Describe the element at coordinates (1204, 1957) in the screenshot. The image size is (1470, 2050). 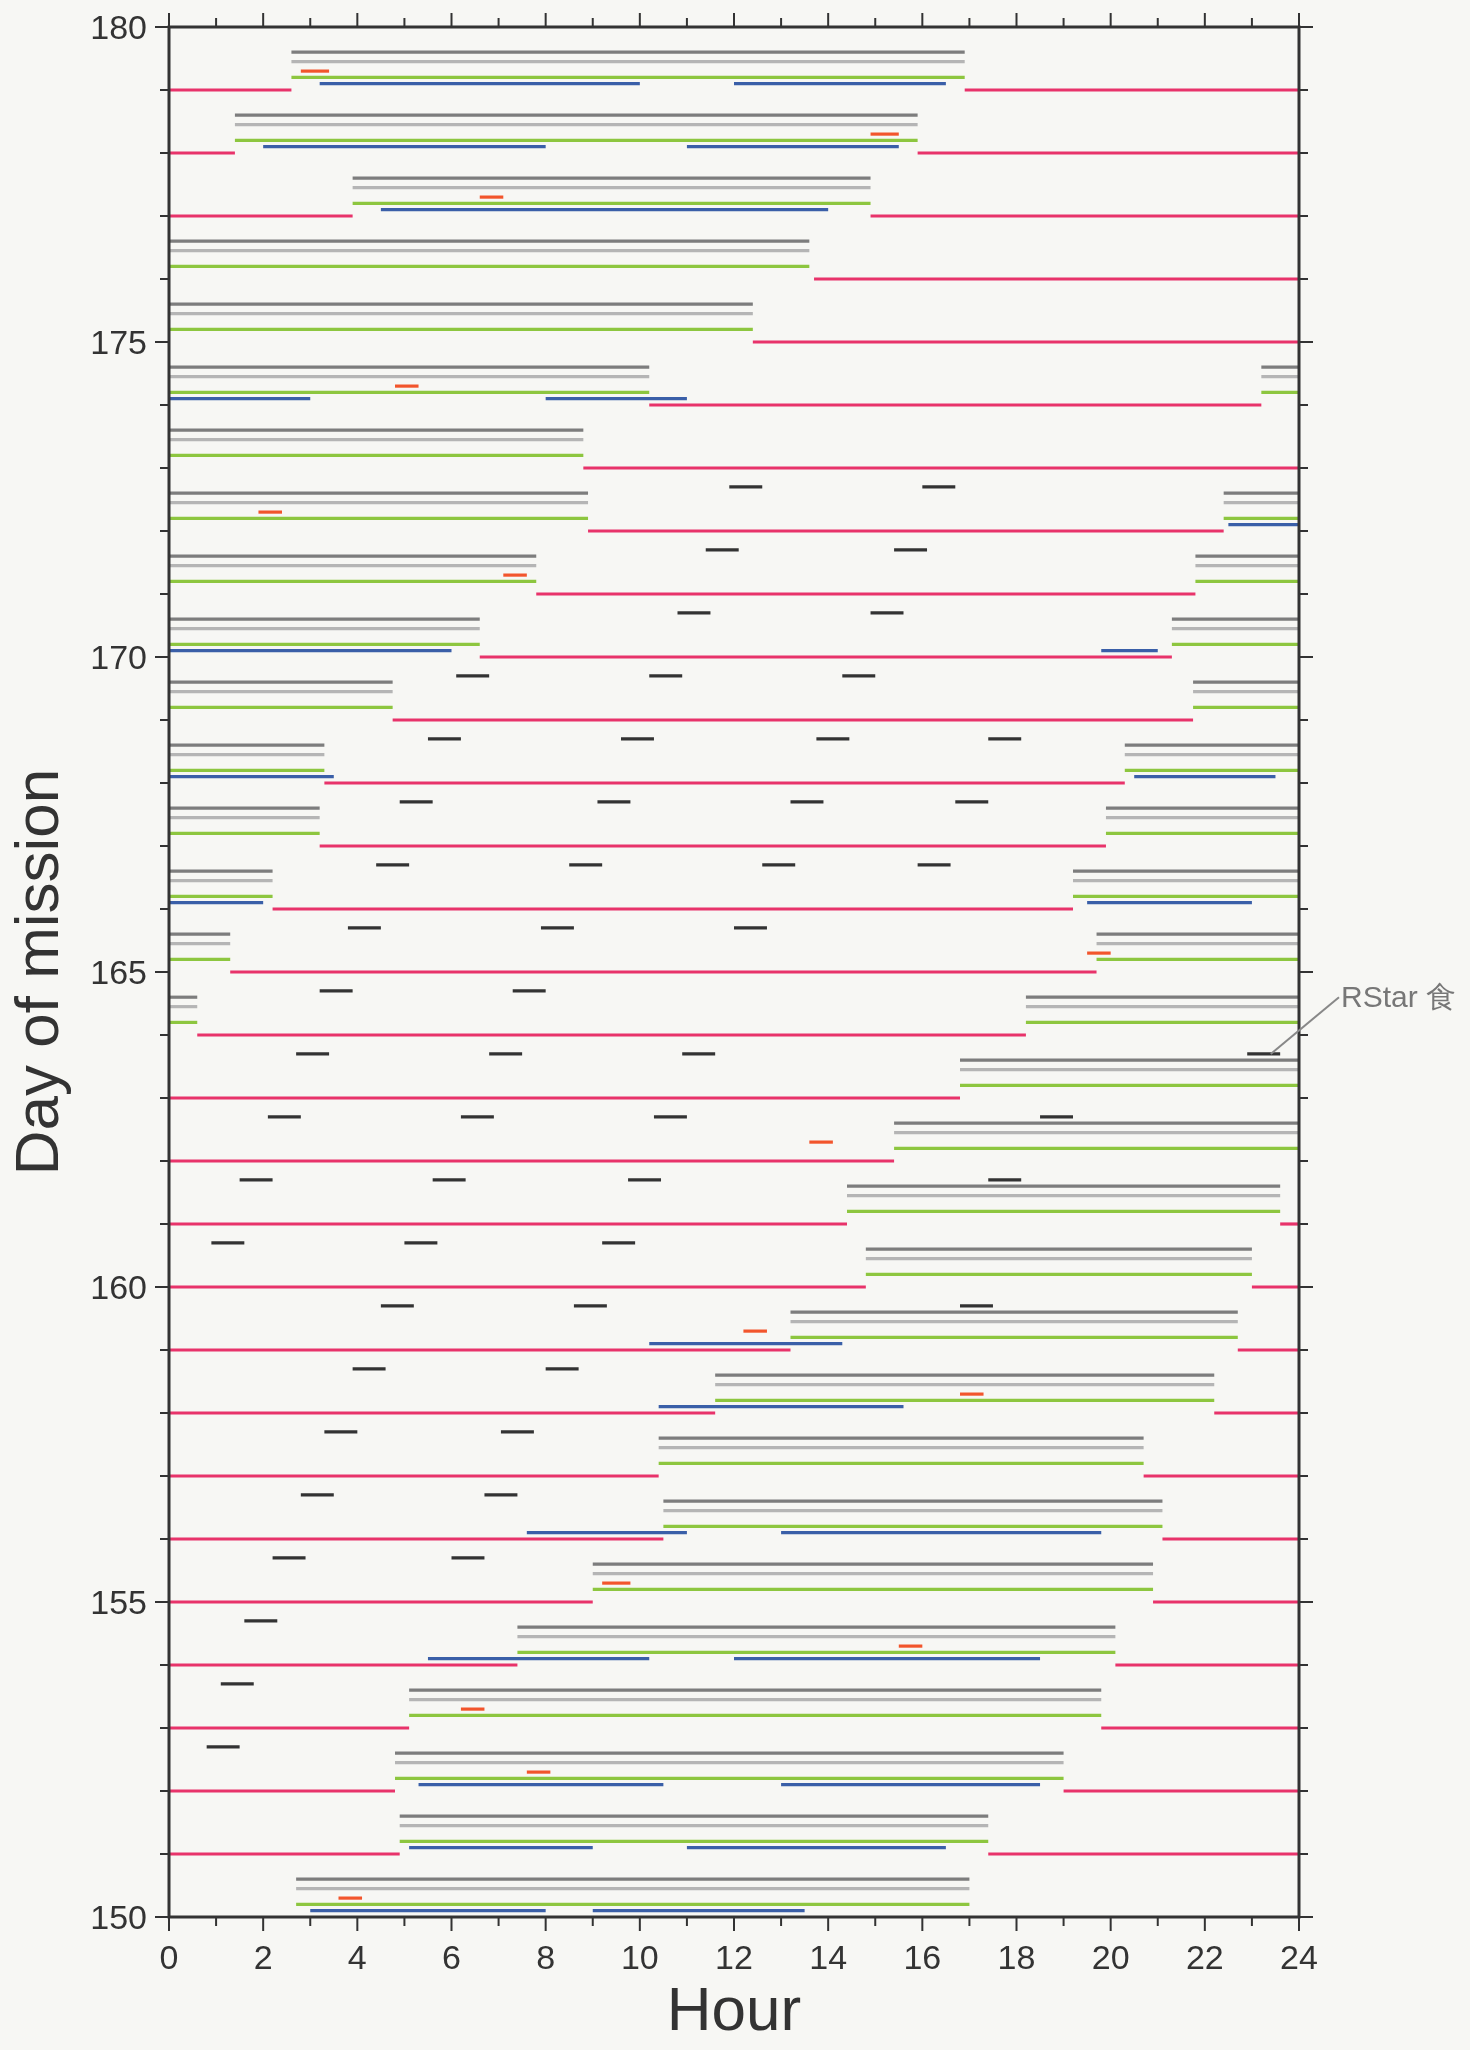
I see `x-tick-label: 22` at that location.